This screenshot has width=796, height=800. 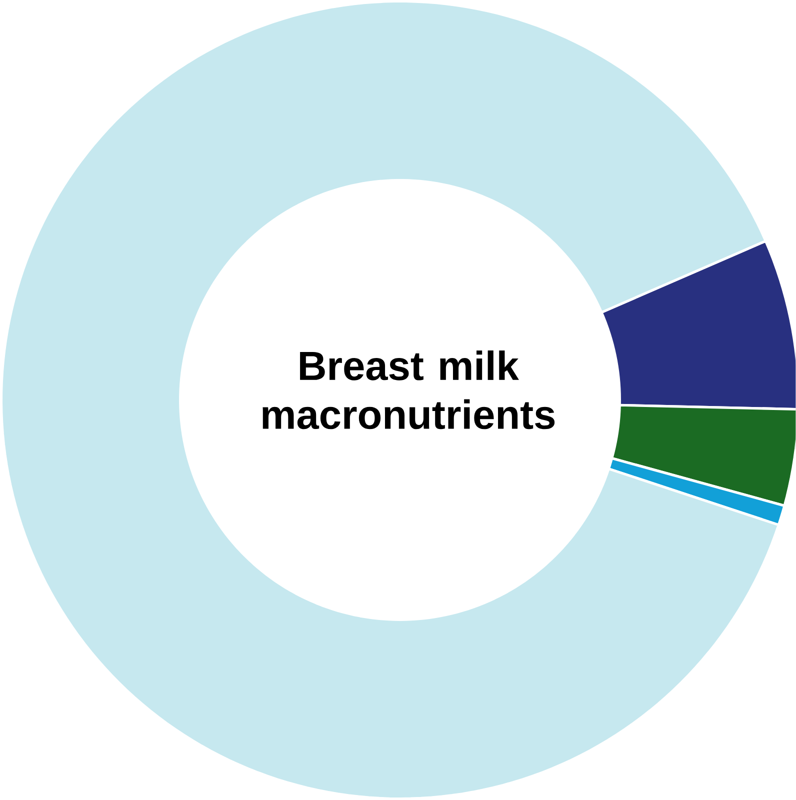 I want to click on text: Breast milk macronutrients, so click(x=408, y=390).